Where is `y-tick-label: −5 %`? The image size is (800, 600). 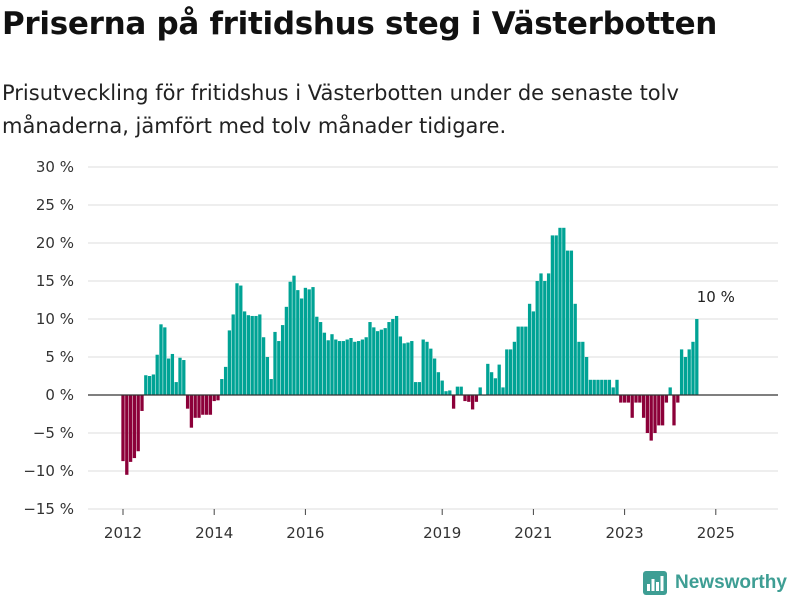
y-tick-label: −5 % is located at coordinates (53, 433).